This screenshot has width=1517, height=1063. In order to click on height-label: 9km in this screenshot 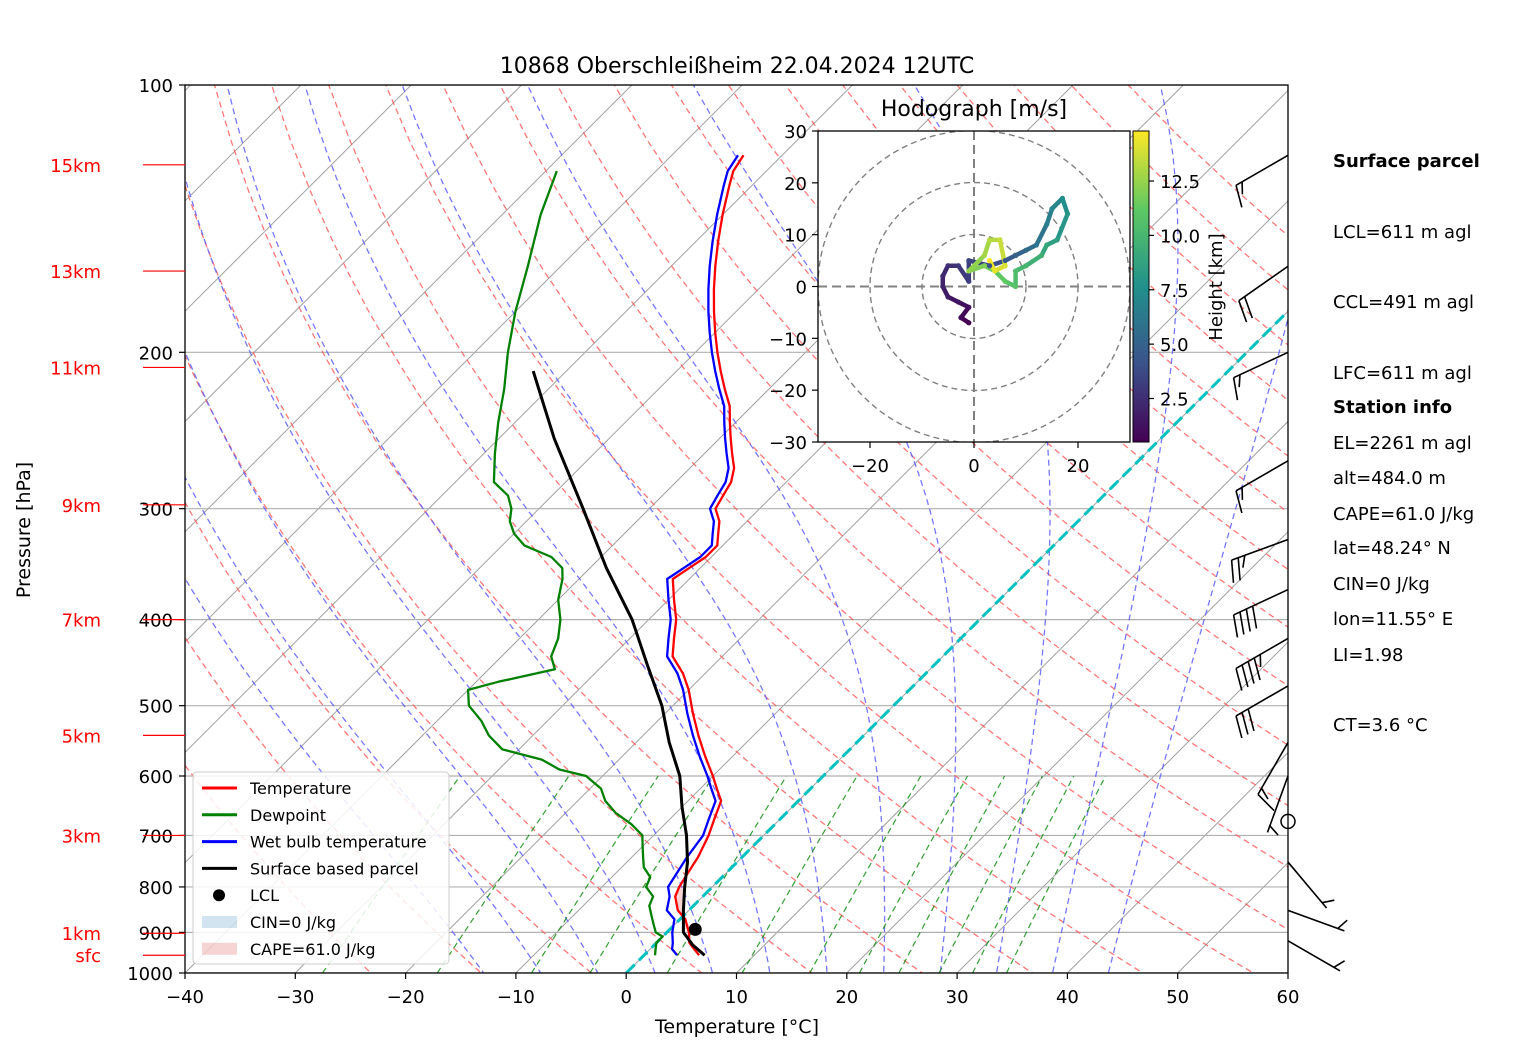, I will do `click(81, 506)`.